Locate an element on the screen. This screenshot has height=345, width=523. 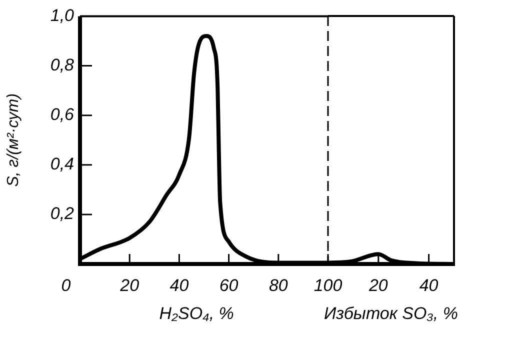
x-tick-label: 80 is located at coordinates (278, 286).